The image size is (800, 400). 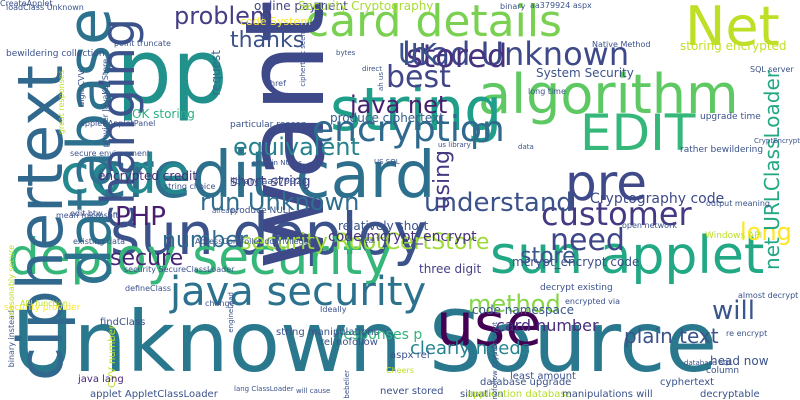 What do you see at coordinates (768, 295) in the screenshot?
I see `cloud-word: almost decrypt` at bounding box center [768, 295].